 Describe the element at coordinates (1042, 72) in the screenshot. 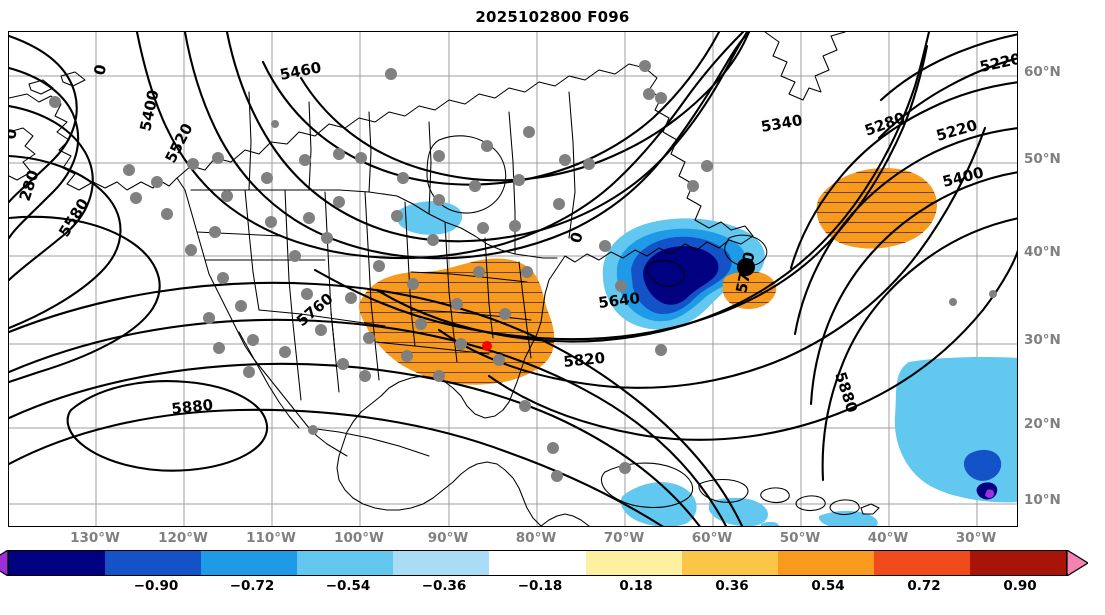

I see `lat-tick-60N: 60°N` at that location.